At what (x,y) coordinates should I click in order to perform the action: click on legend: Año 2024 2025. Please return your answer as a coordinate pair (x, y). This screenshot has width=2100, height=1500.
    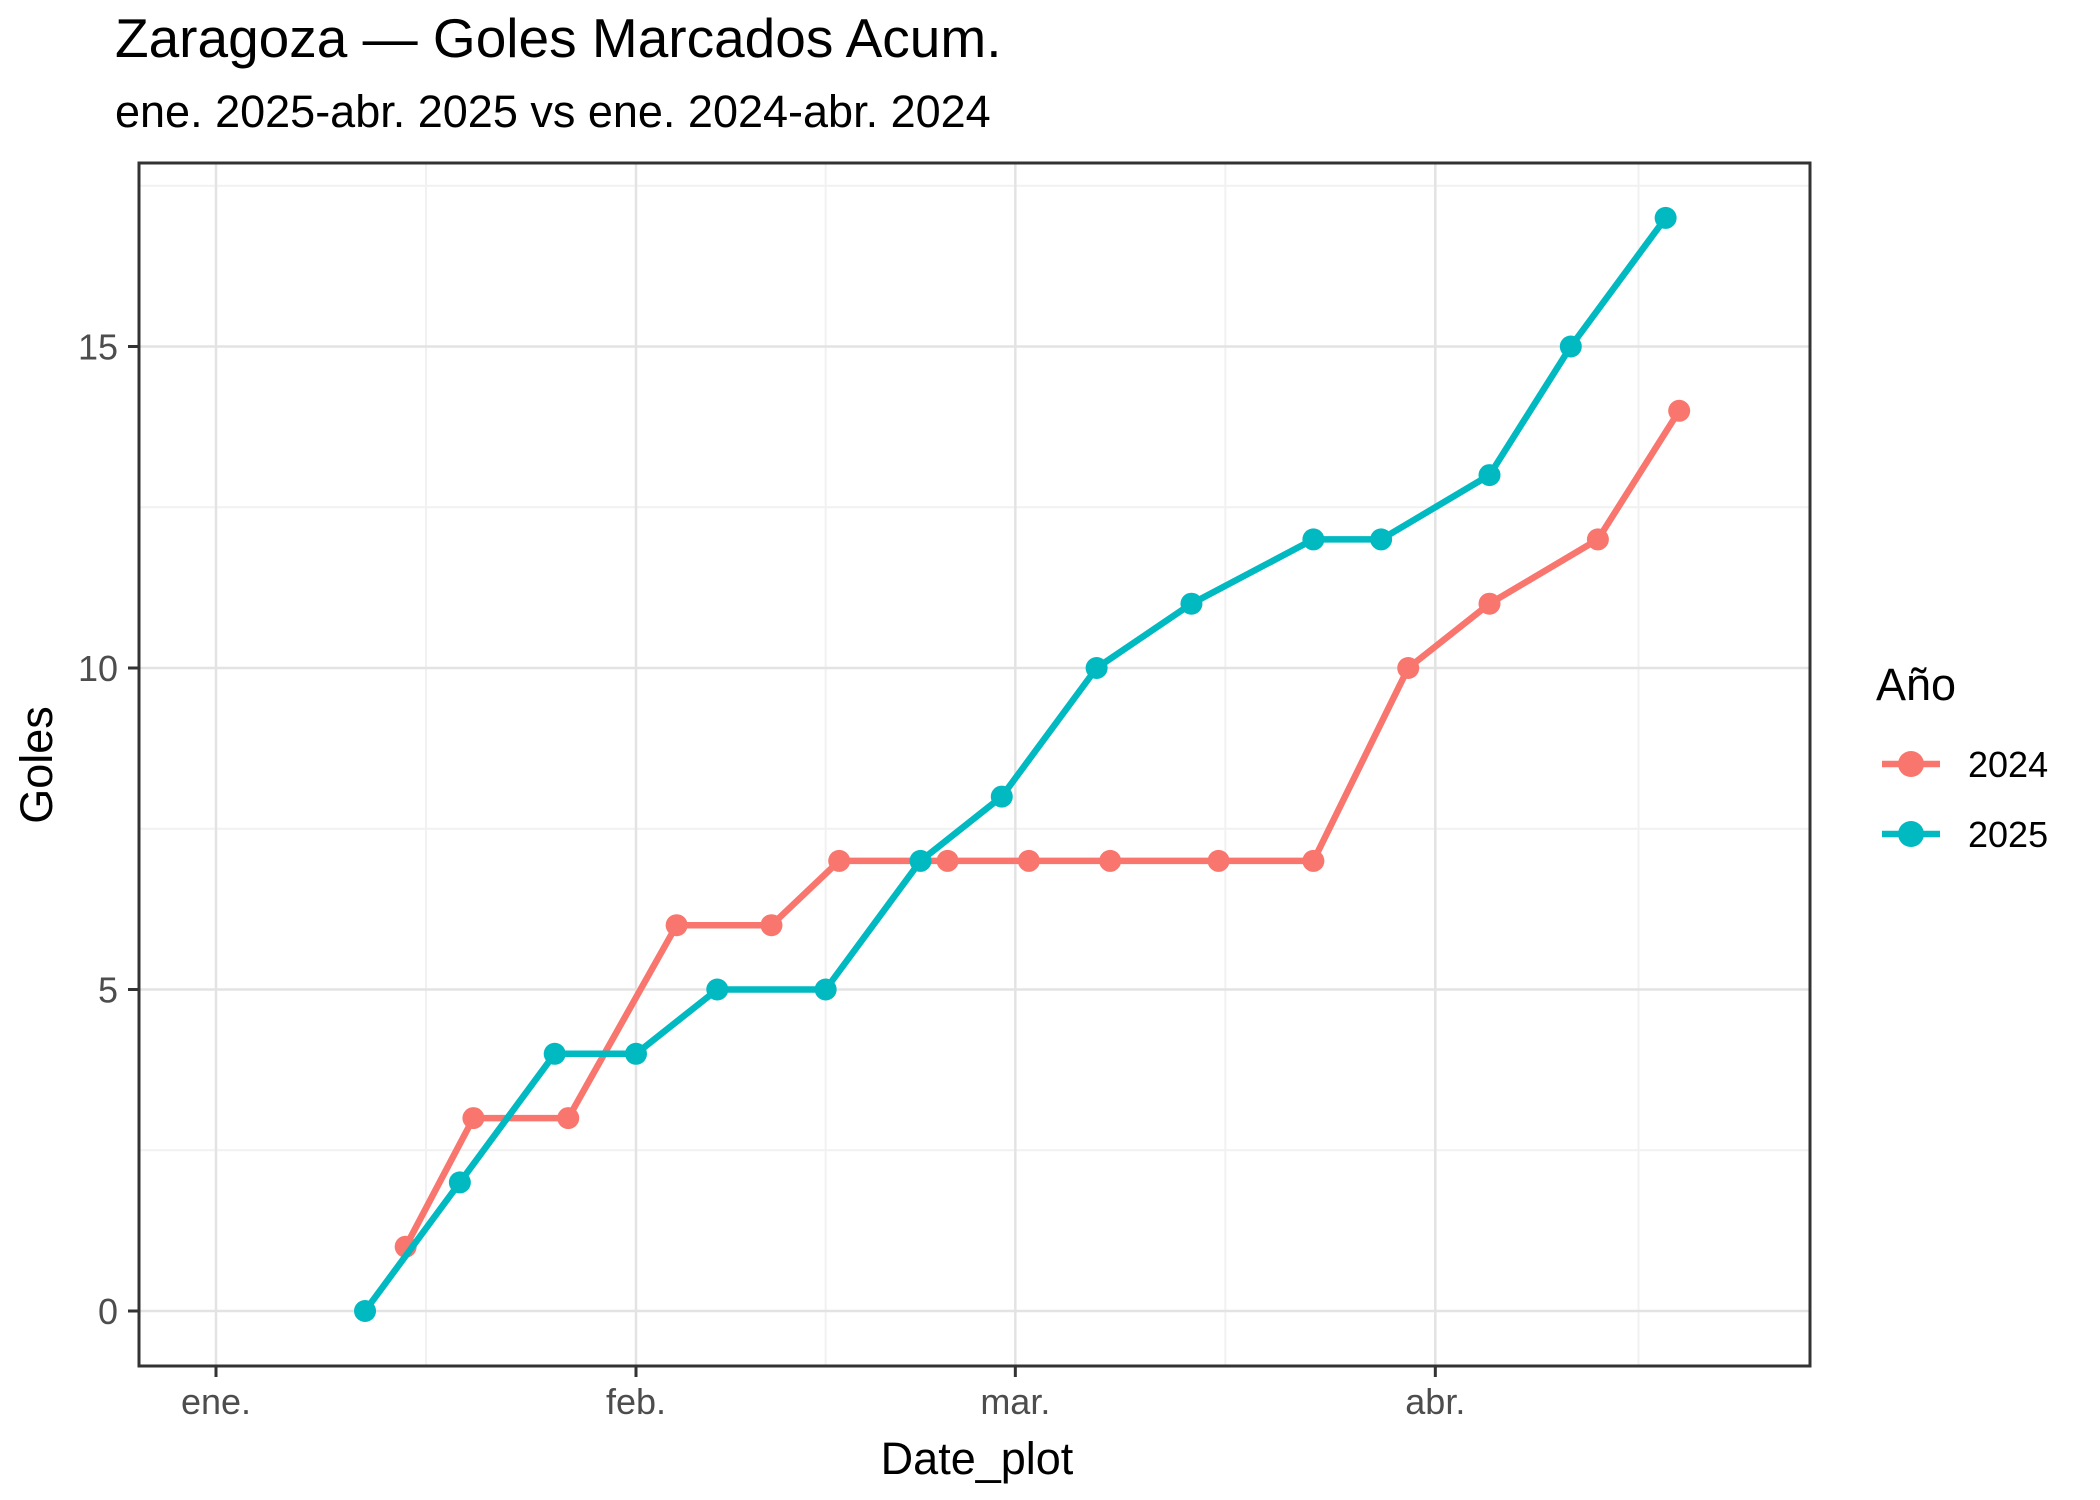
    Looking at the image, I should click on (1962, 757).